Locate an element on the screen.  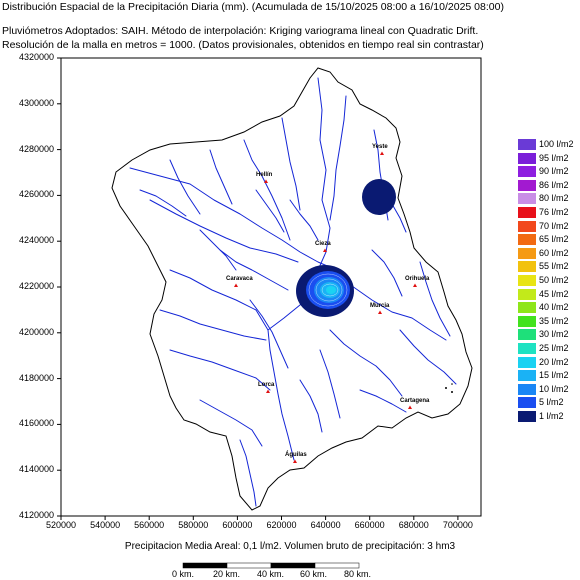
legend-entry: 90 l/m2 is located at coordinates (549, 172).